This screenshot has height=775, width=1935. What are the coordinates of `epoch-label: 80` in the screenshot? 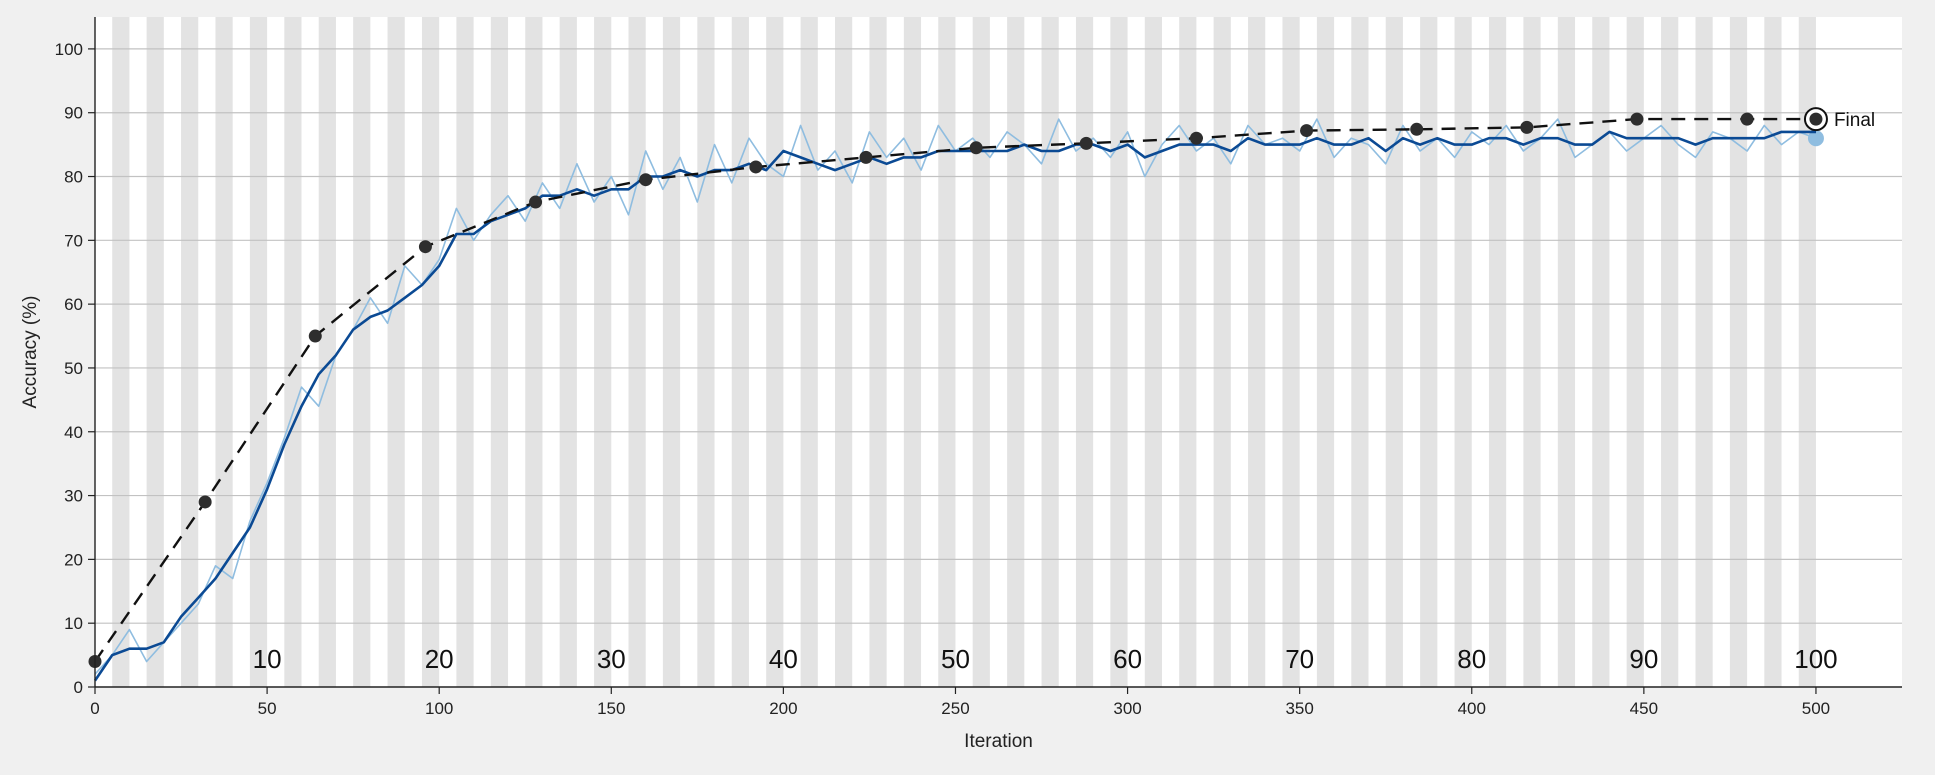 It's located at (1471, 659).